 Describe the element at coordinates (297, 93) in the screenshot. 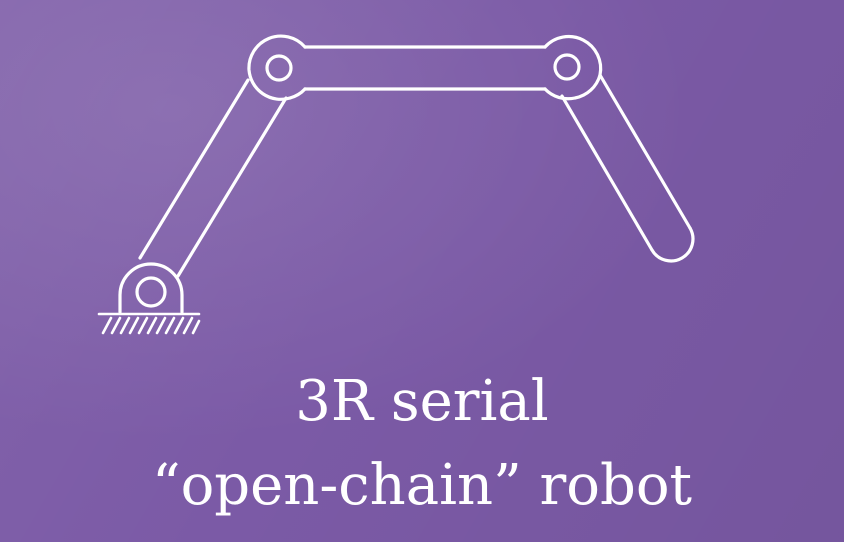

I see `joint-2-housing-lower` at that location.